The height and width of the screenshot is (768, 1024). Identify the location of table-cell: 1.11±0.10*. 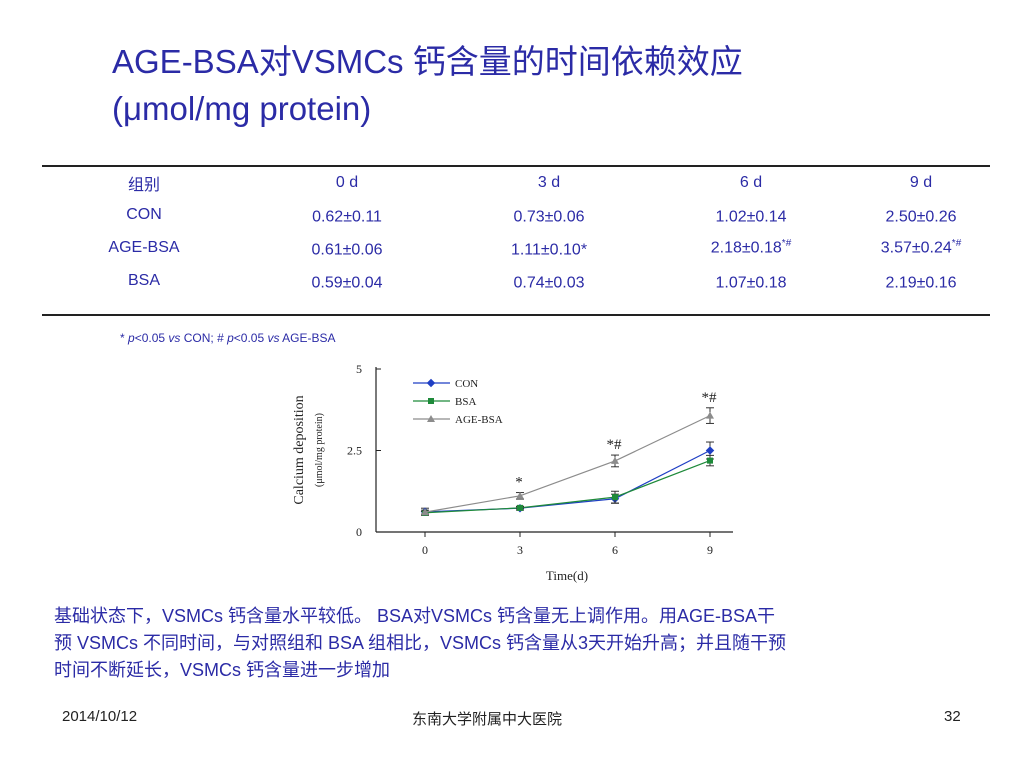
(549, 250).